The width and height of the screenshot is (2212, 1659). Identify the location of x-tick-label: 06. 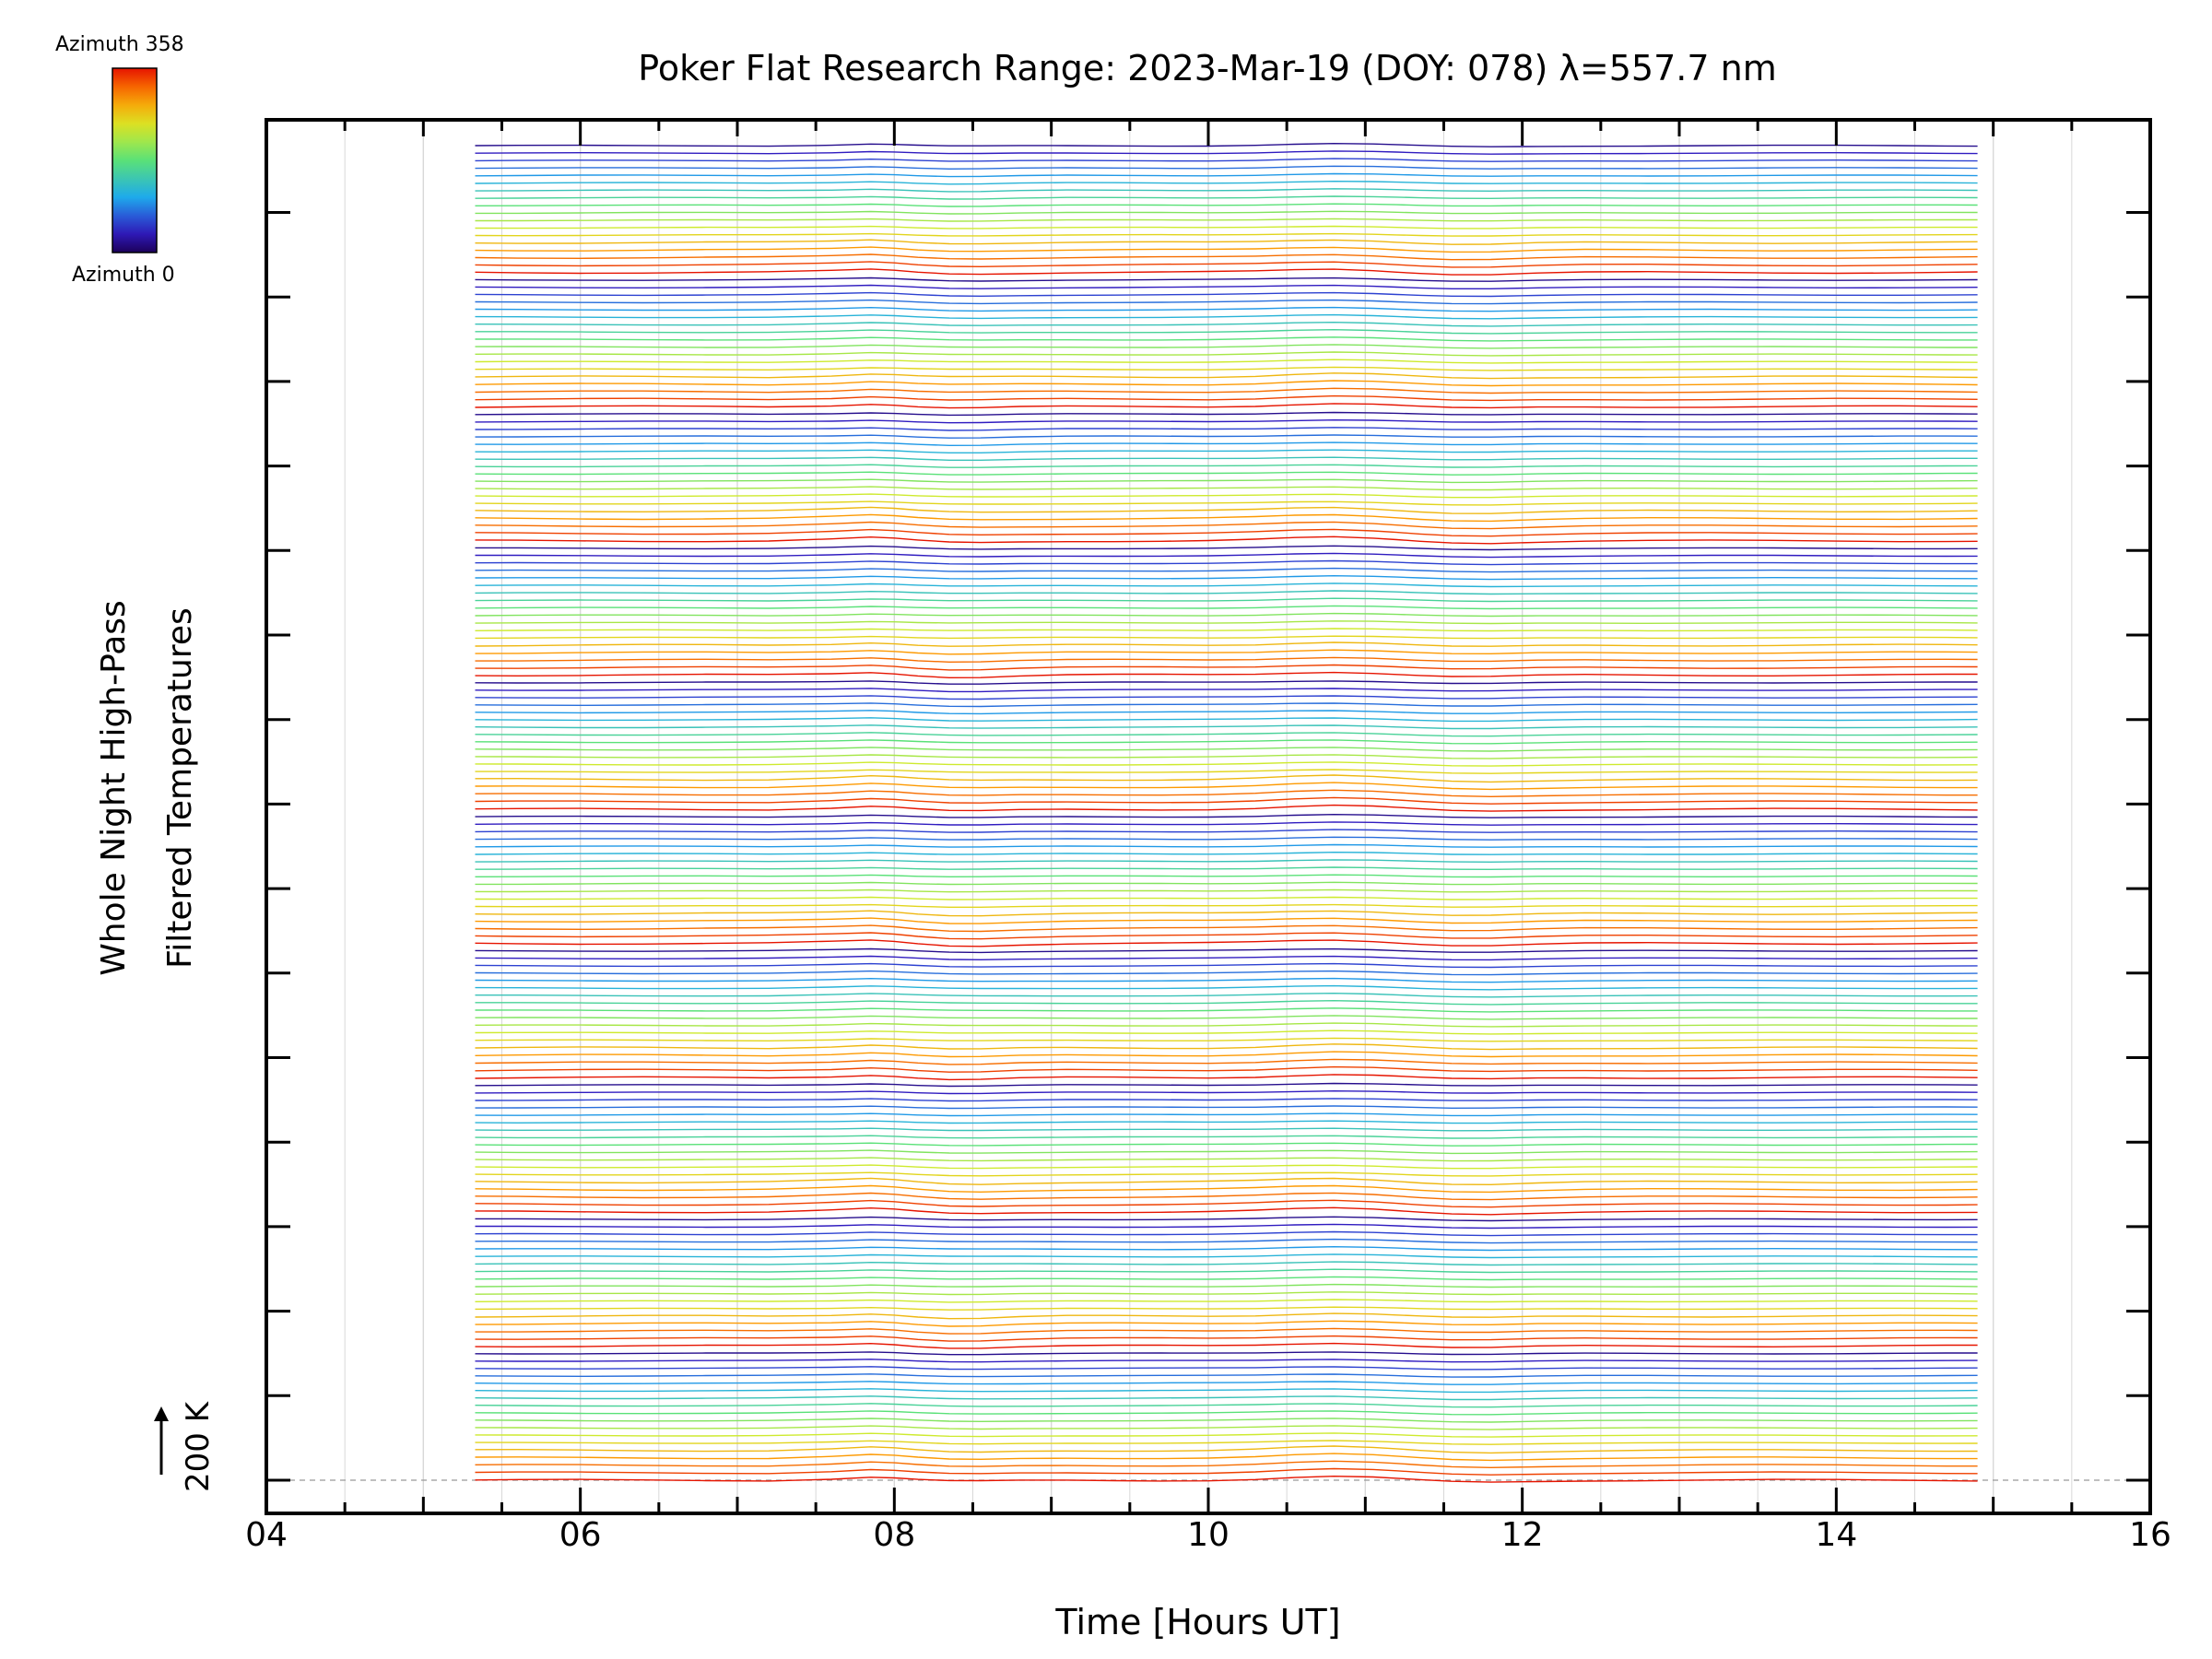
(580, 1535).